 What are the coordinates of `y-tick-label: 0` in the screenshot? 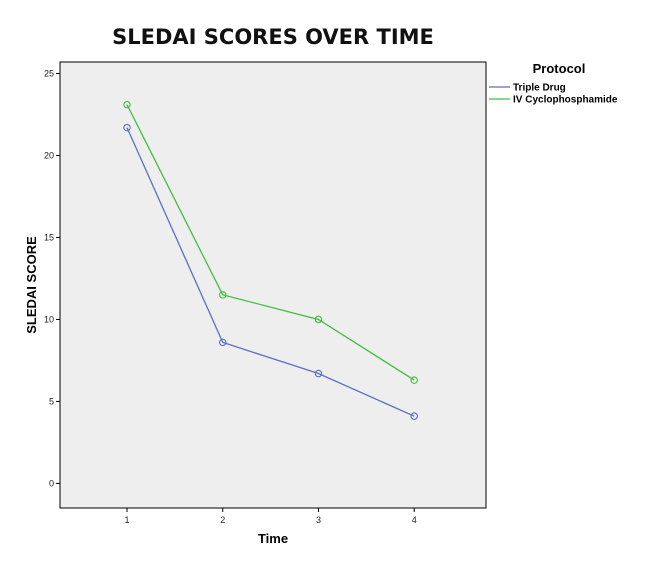 It's located at (51, 483).